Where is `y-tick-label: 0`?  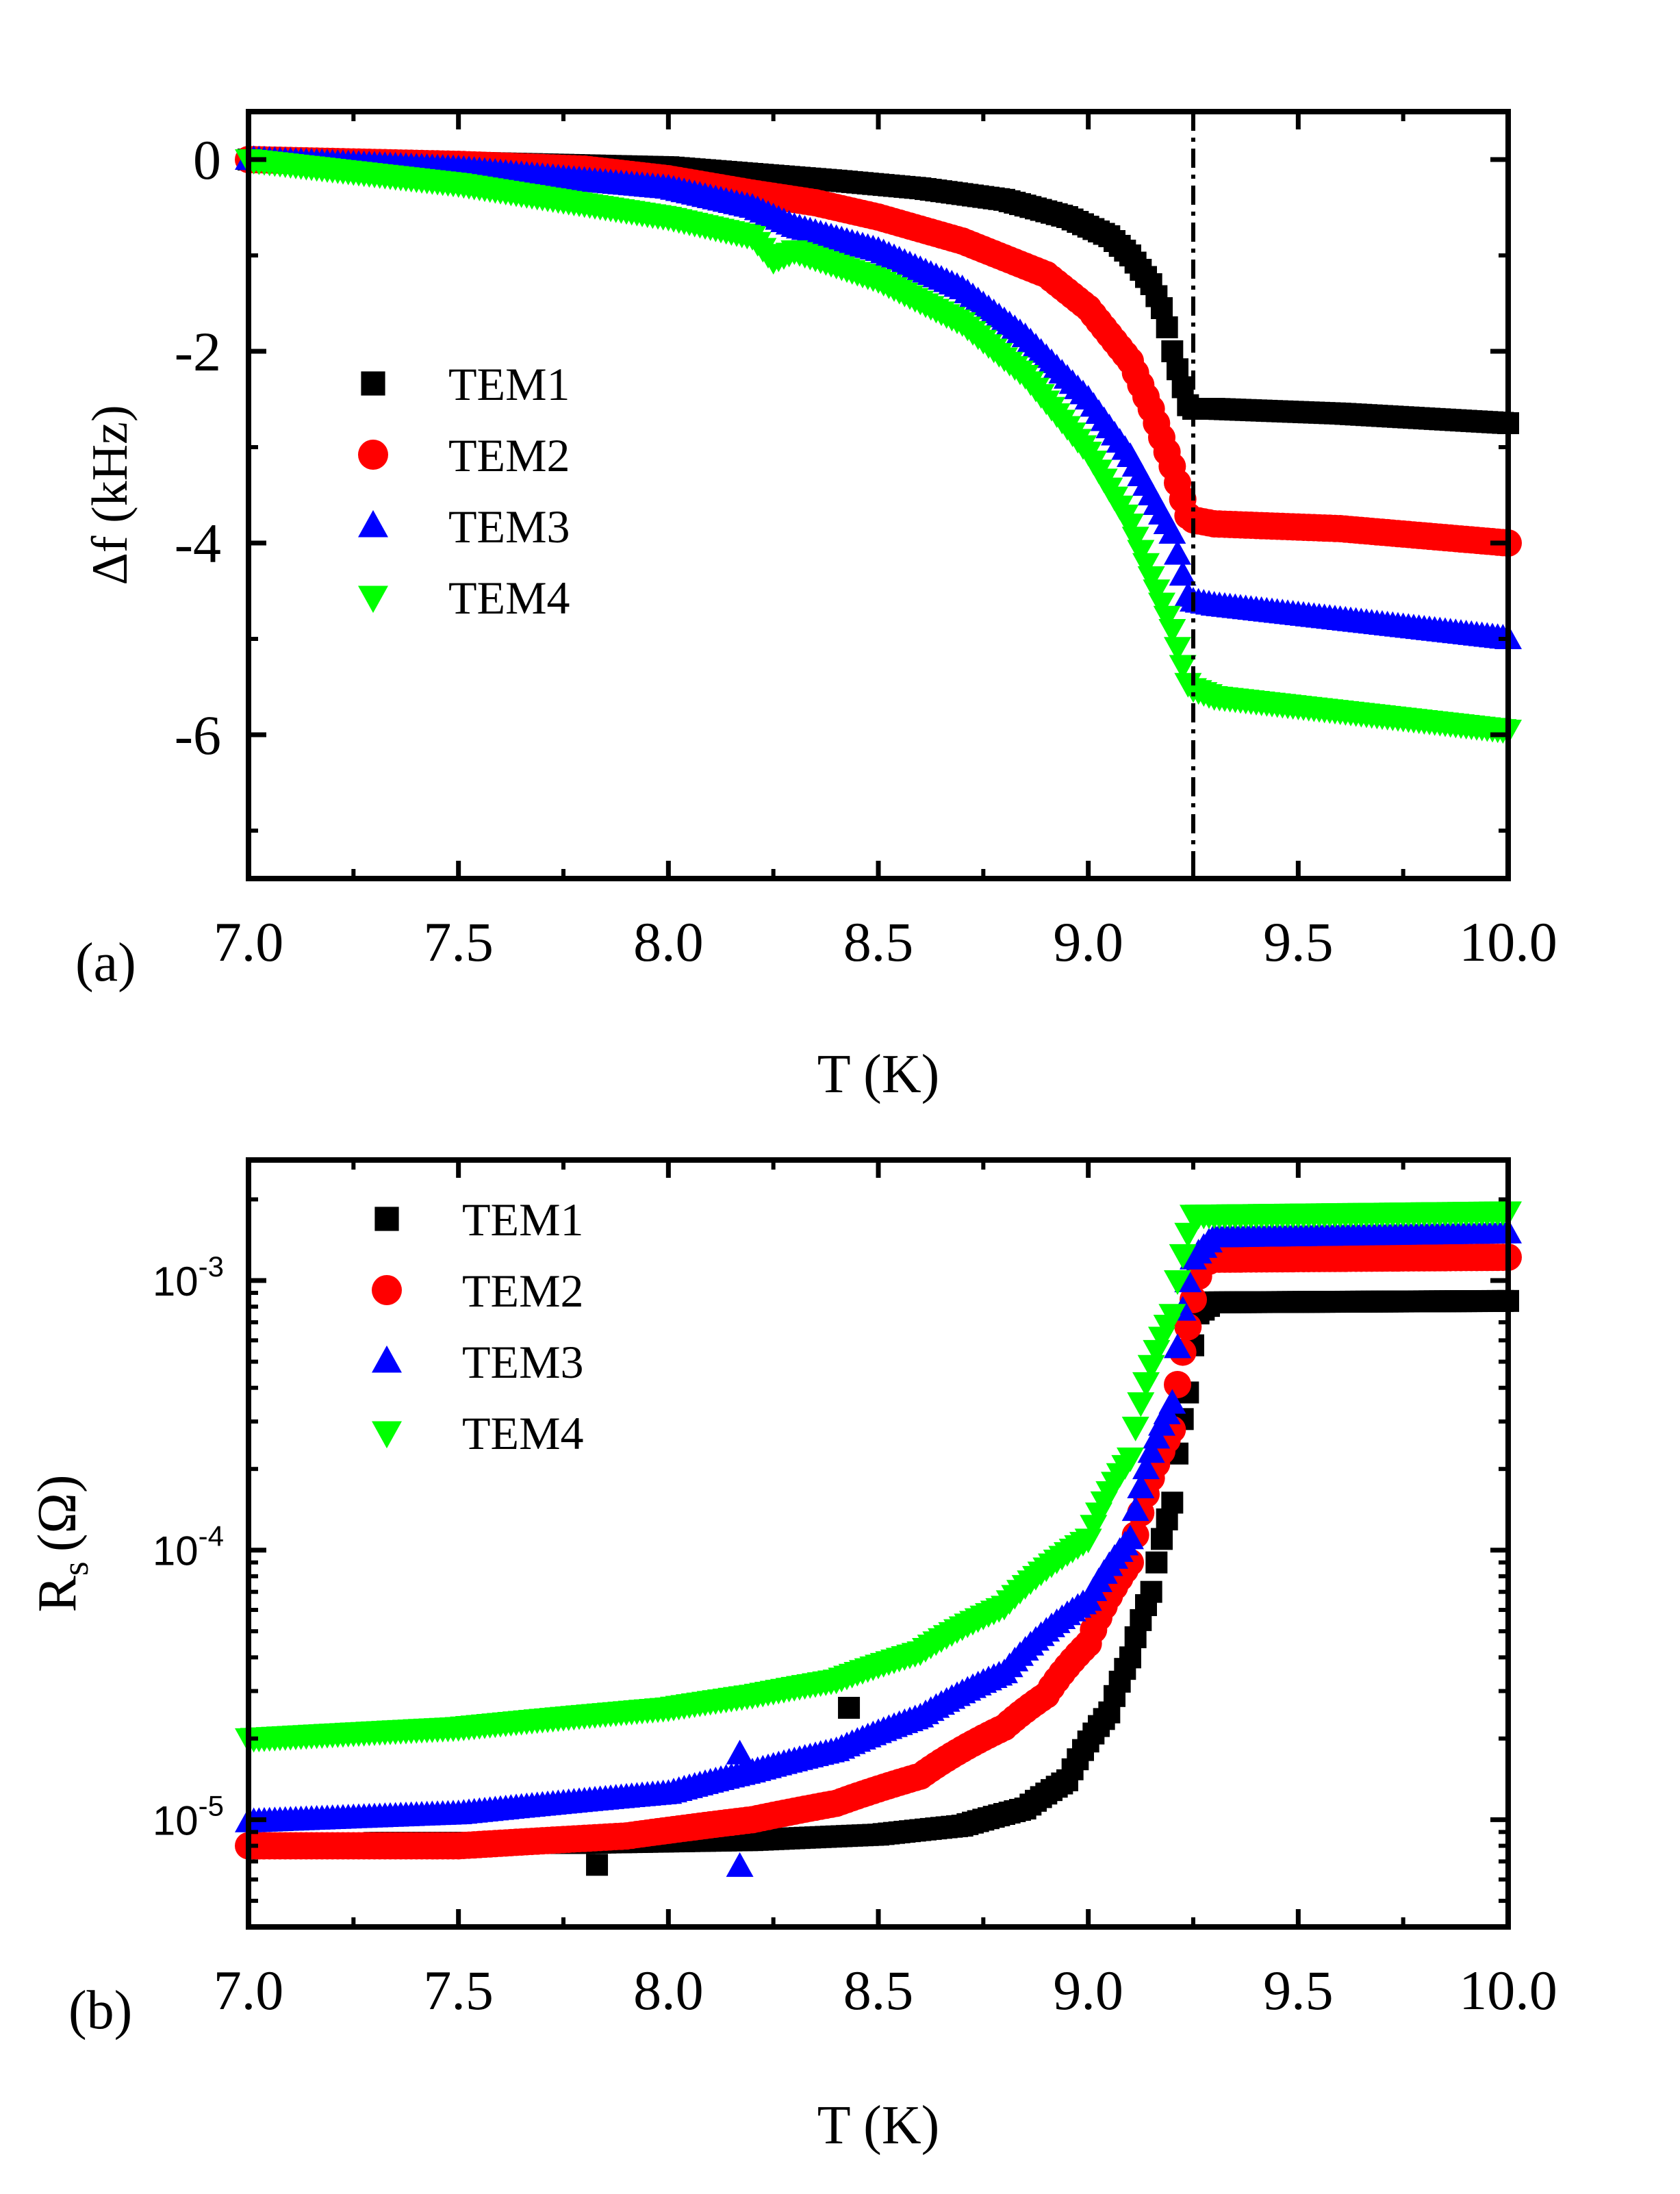
y-tick-label: 0 is located at coordinates (207, 160).